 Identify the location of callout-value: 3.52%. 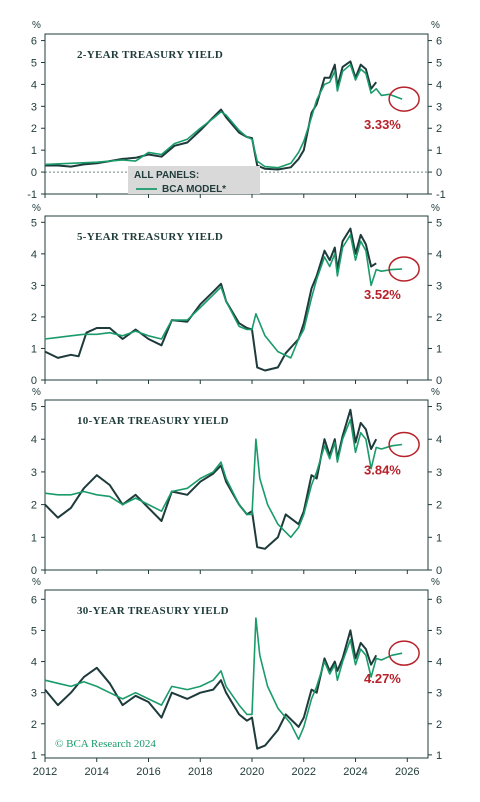
(382, 294).